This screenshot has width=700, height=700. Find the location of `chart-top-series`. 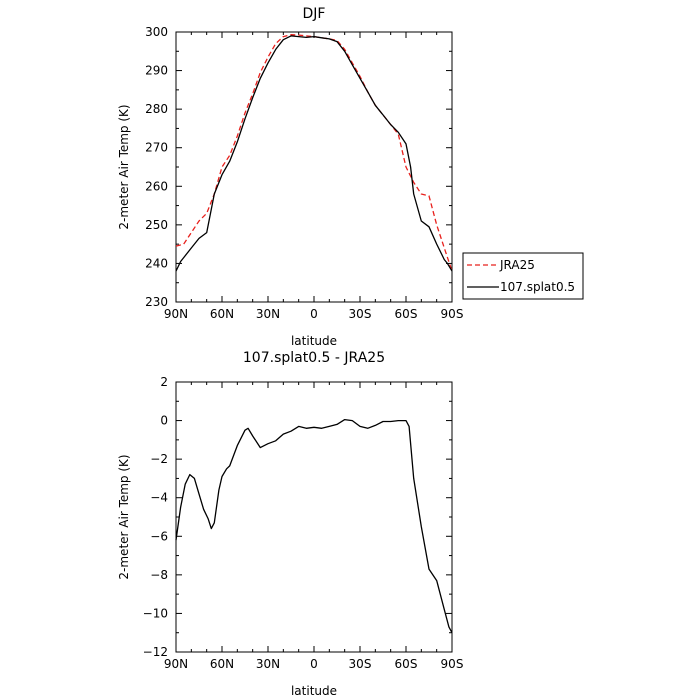

chart-top-series is located at coordinates (314, 153).